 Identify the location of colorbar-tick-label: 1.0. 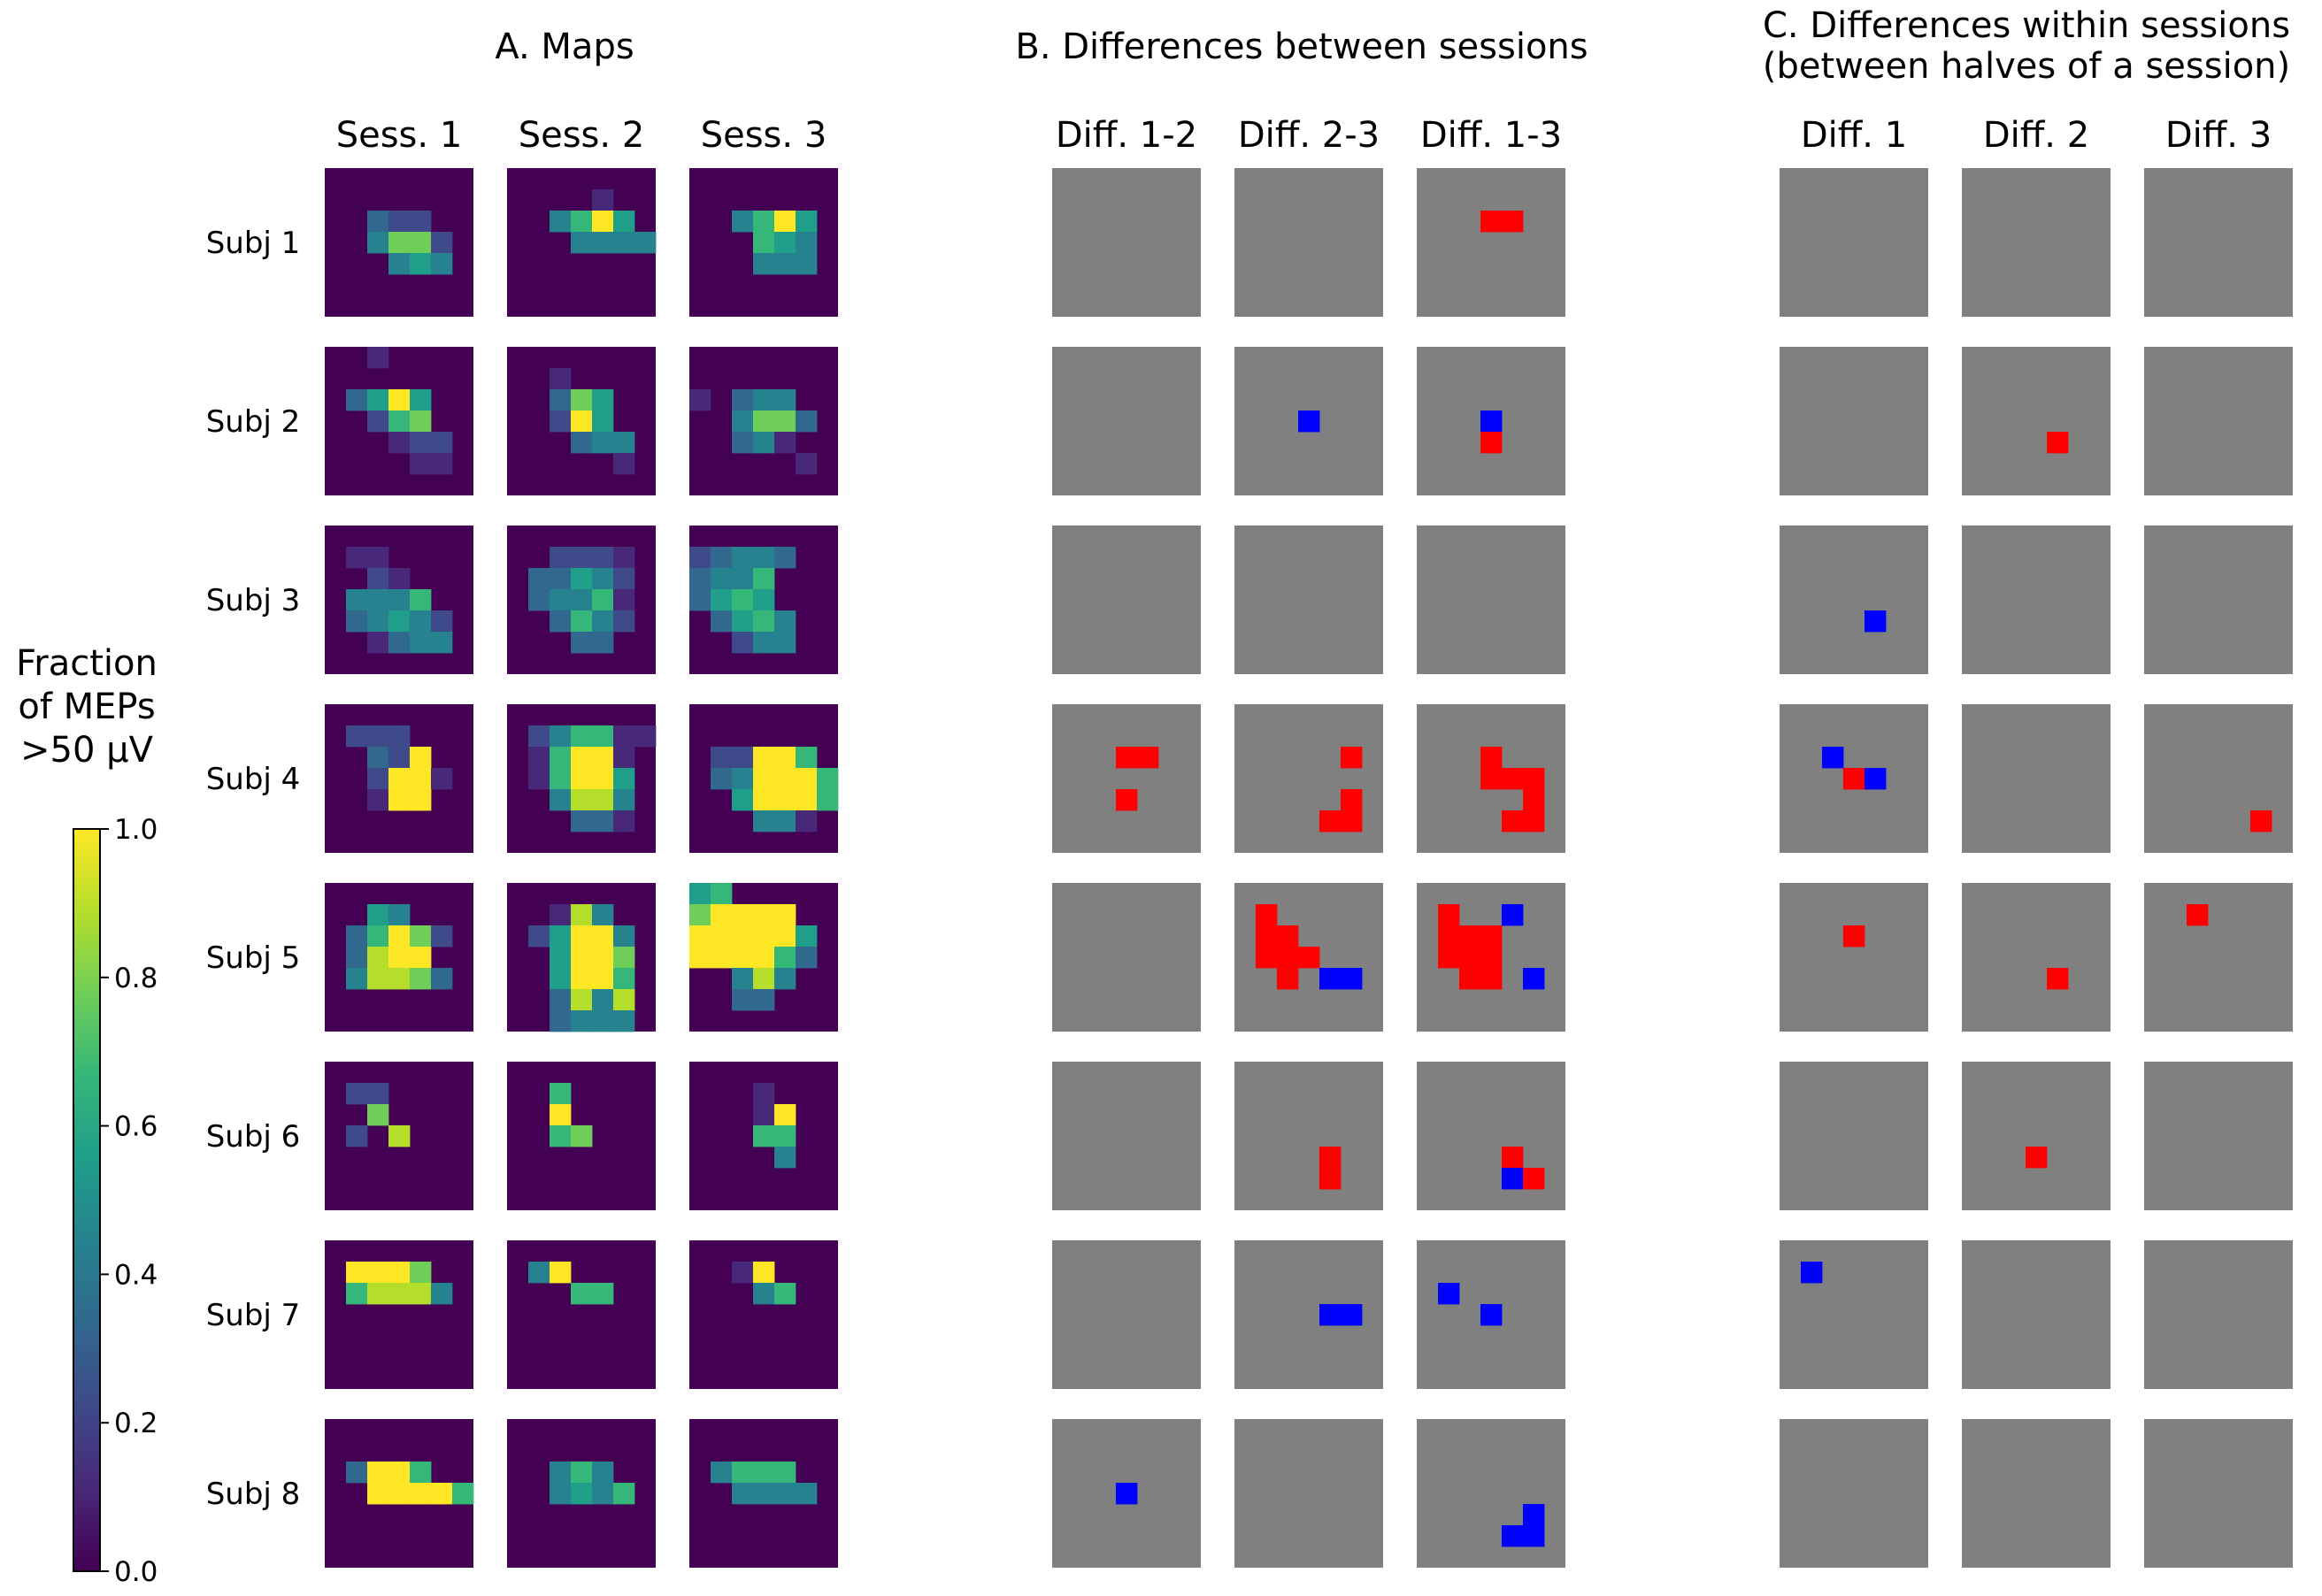
(136, 830).